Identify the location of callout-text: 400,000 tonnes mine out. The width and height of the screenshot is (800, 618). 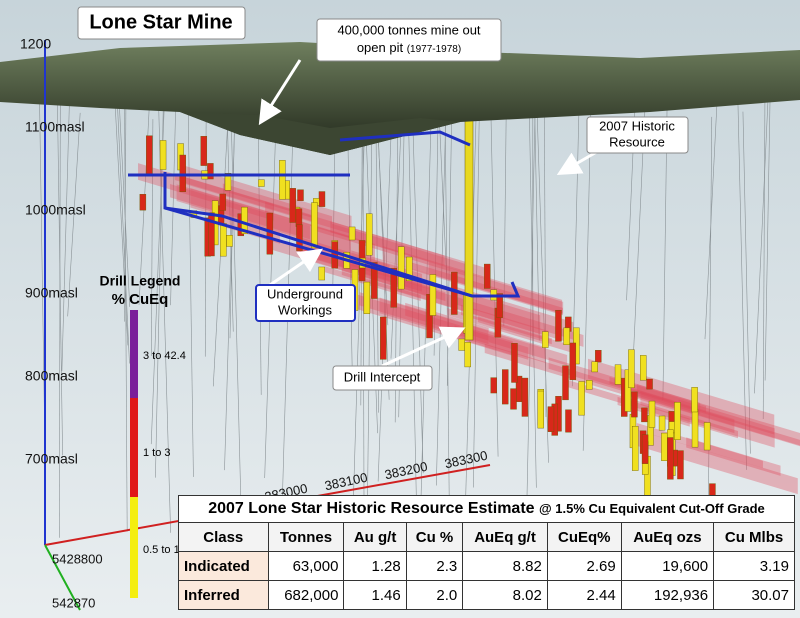
(408, 29).